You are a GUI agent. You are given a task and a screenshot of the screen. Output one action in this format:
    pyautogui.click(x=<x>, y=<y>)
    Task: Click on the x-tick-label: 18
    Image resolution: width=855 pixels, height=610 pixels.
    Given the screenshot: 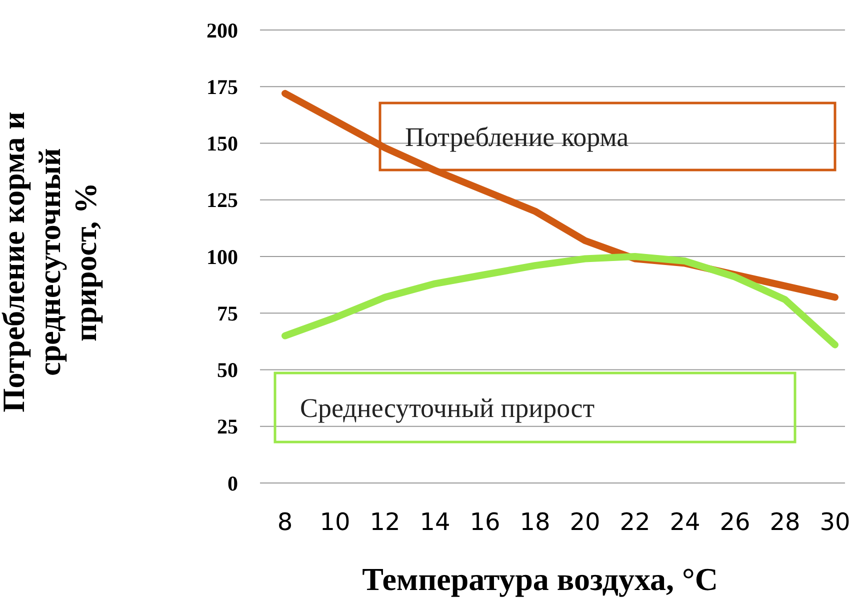 What is the action you would take?
    pyautogui.click(x=535, y=522)
    